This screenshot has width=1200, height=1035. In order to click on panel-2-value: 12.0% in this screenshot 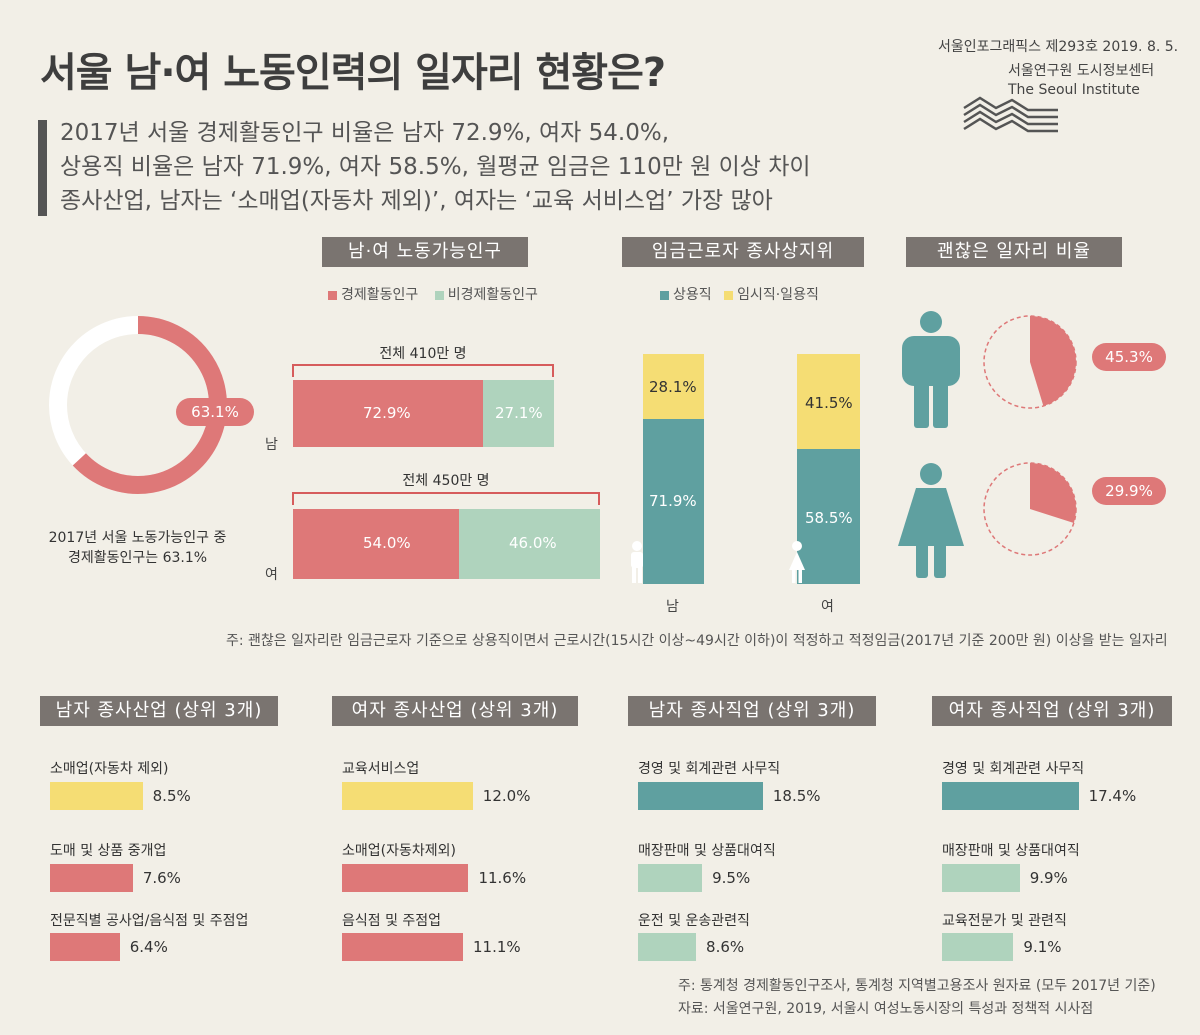, I will do `click(506, 796)`.